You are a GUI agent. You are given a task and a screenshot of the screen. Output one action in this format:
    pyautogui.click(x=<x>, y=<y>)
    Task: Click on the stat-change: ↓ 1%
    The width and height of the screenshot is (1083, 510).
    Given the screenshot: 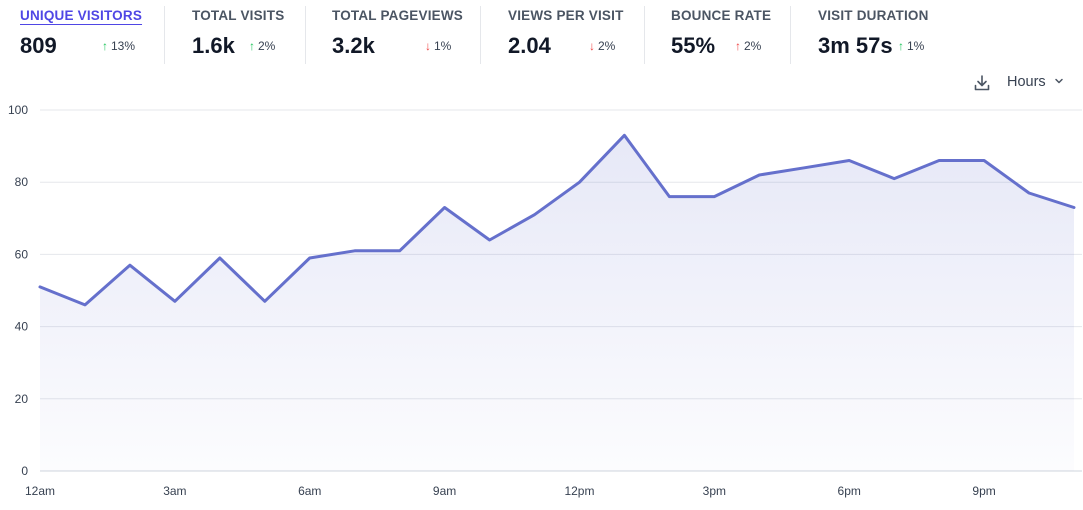 What is the action you would take?
    pyautogui.click(x=438, y=46)
    